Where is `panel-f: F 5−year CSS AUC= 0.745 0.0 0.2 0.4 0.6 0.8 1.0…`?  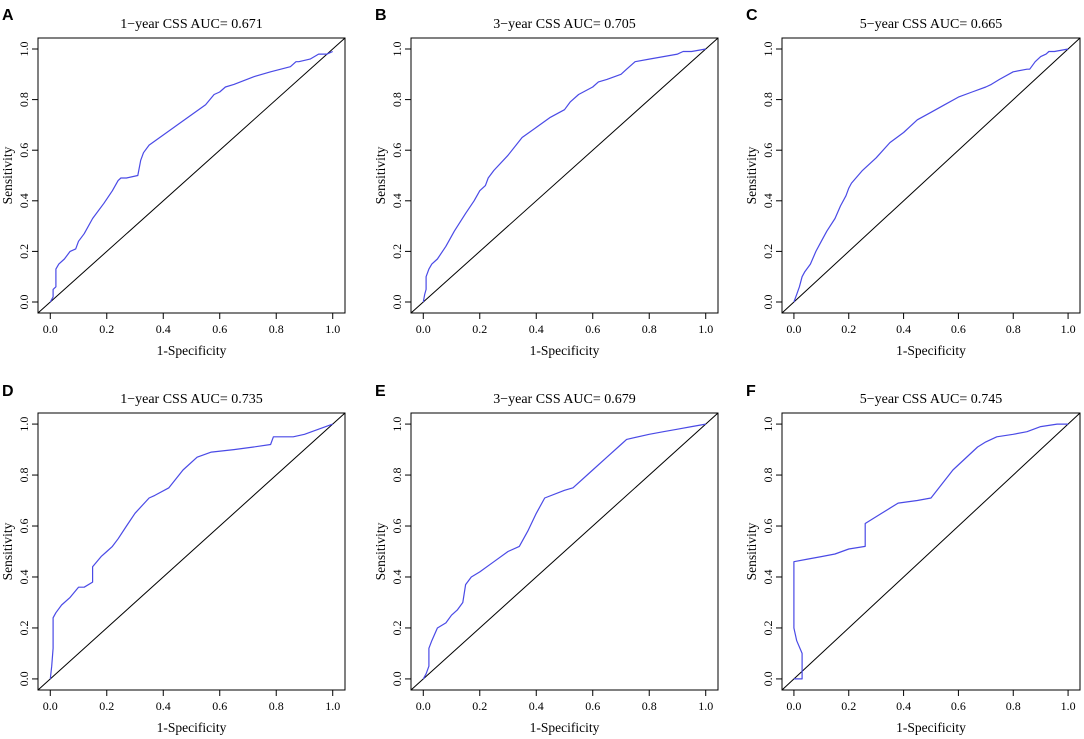
panel-f: F 5−year CSS AUC= 0.745 0.0 0.2 0.4 0.6 0.8 1.0… is located at coordinates (912, 559).